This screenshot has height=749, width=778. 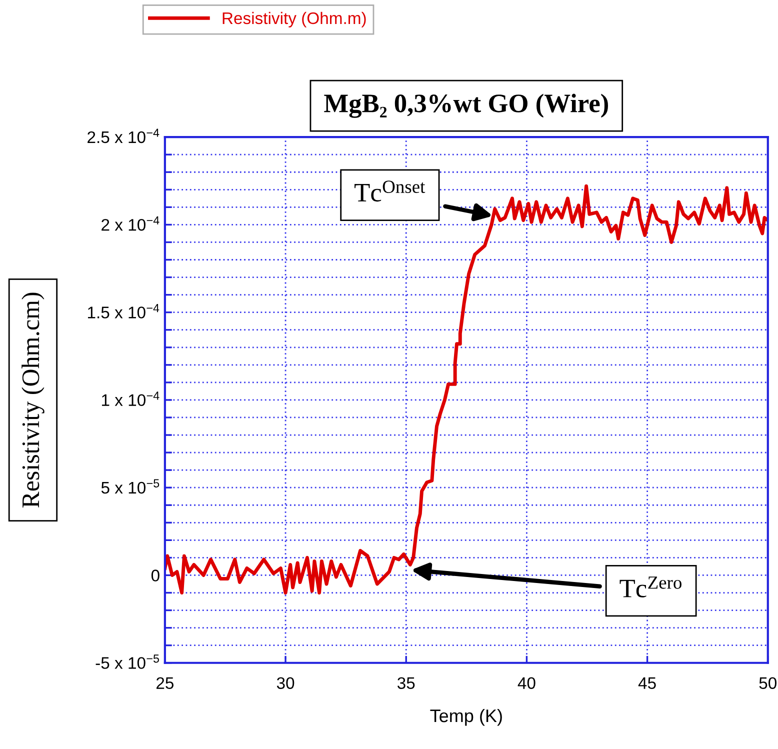 What do you see at coordinates (127, 661) in the screenshot?
I see `y-tick-label: -5 x 10$^{−5}$` at bounding box center [127, 661].